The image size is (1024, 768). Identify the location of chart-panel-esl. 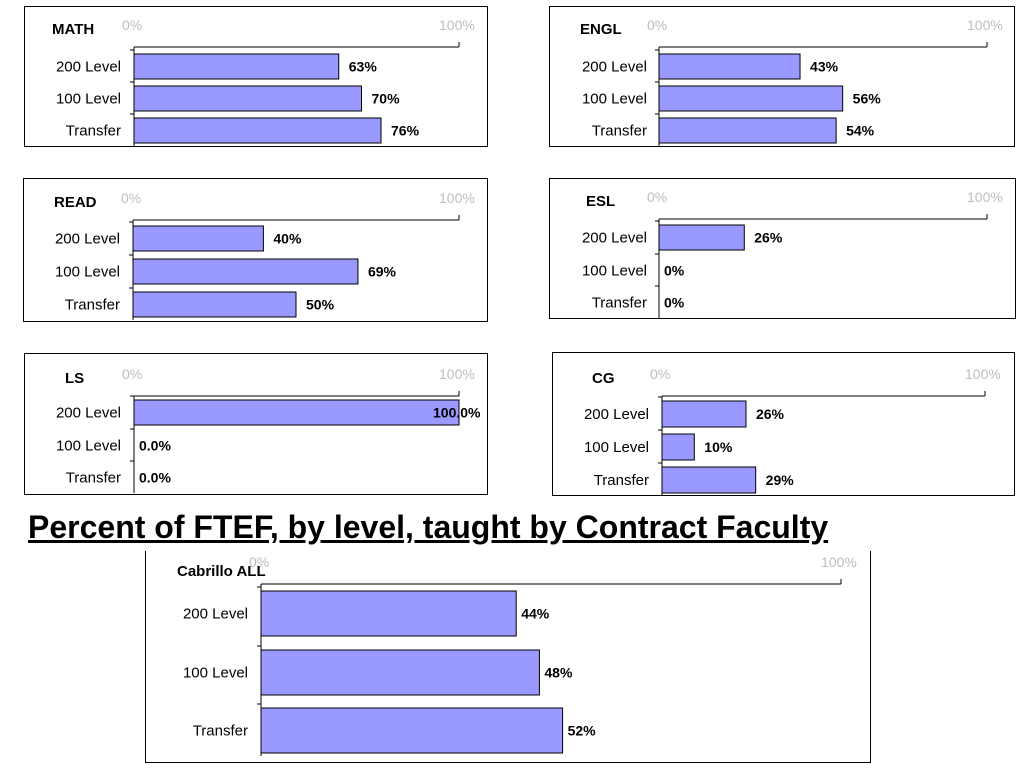
(782, 248).